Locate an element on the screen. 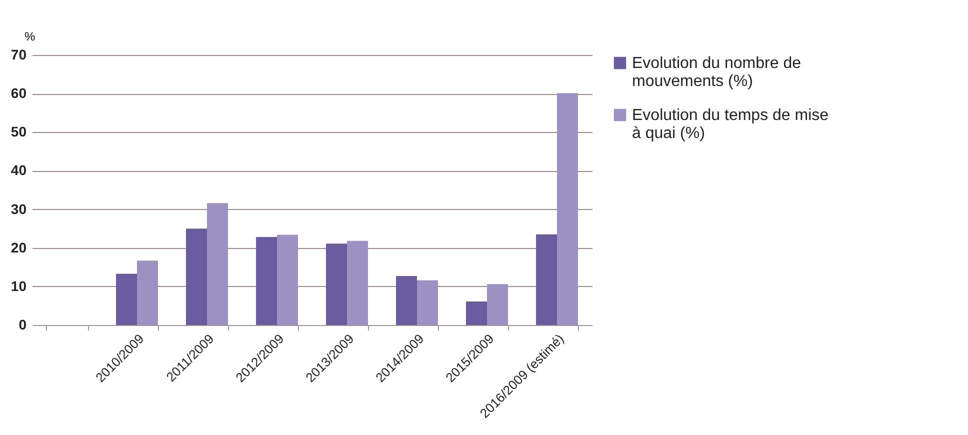 This screenshot has height=435, width=968. y-tick-label: 0 is located at coordinates (22, 324).